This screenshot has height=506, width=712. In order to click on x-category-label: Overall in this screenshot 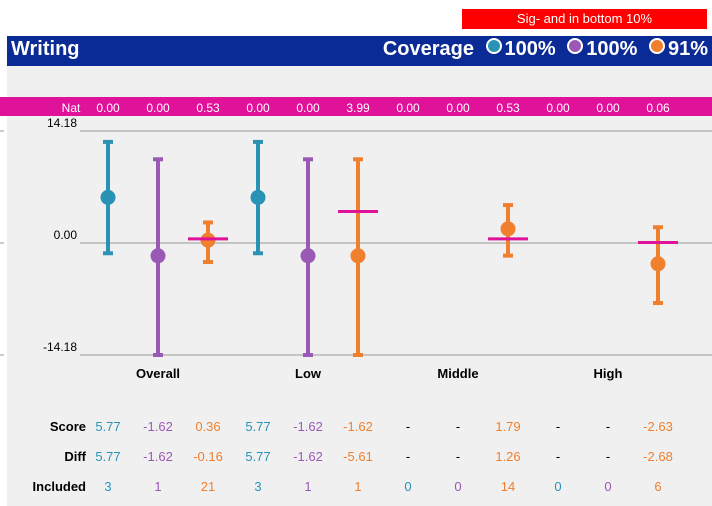, I will do `click(158, 373)`.